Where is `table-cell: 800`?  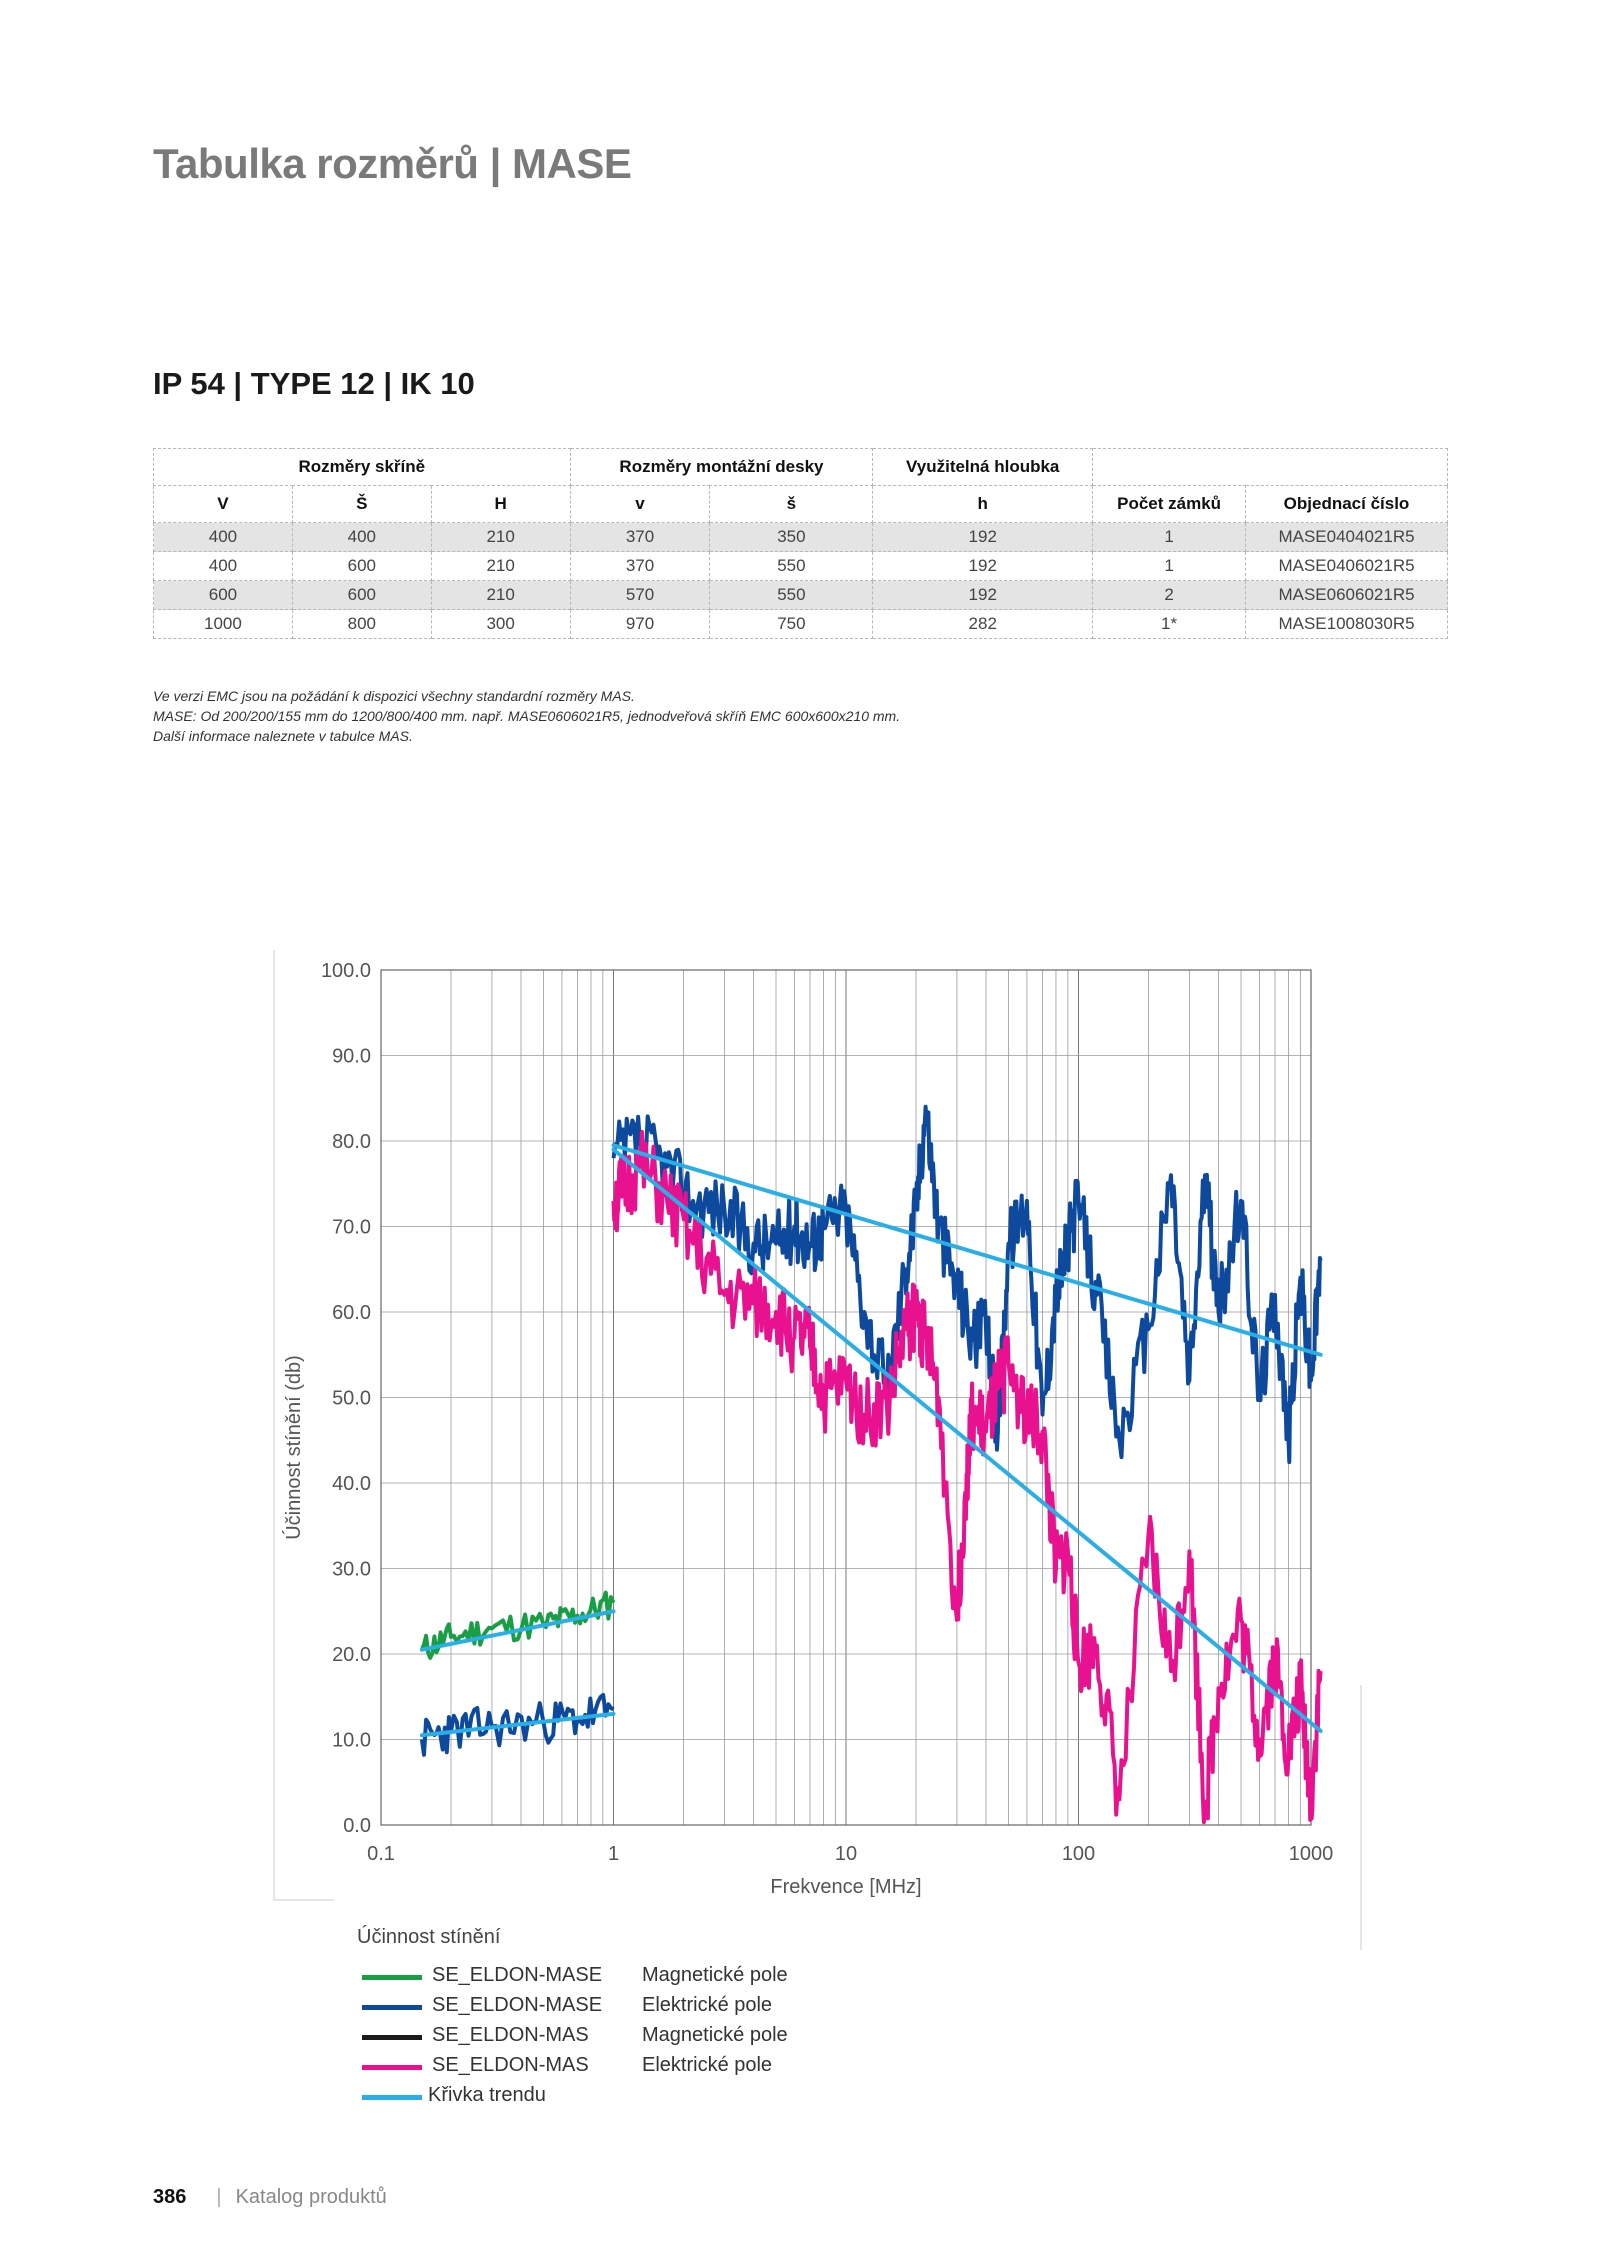
table-cell: 800 is located at coordinates (361, 624).